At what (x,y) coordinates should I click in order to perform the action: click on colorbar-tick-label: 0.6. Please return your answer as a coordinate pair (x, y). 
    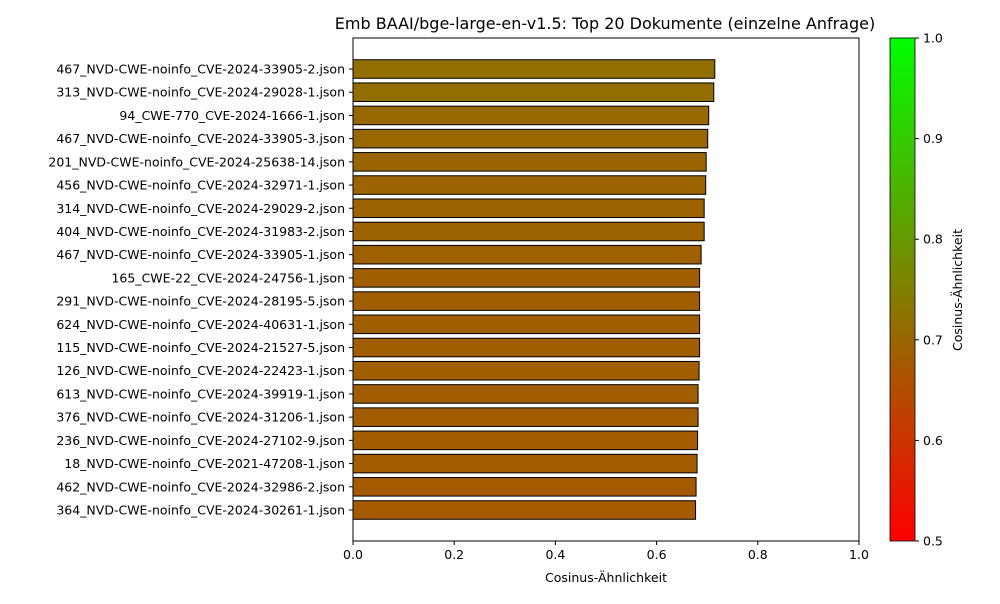
    Looking at the image, I should click on (933, 440).